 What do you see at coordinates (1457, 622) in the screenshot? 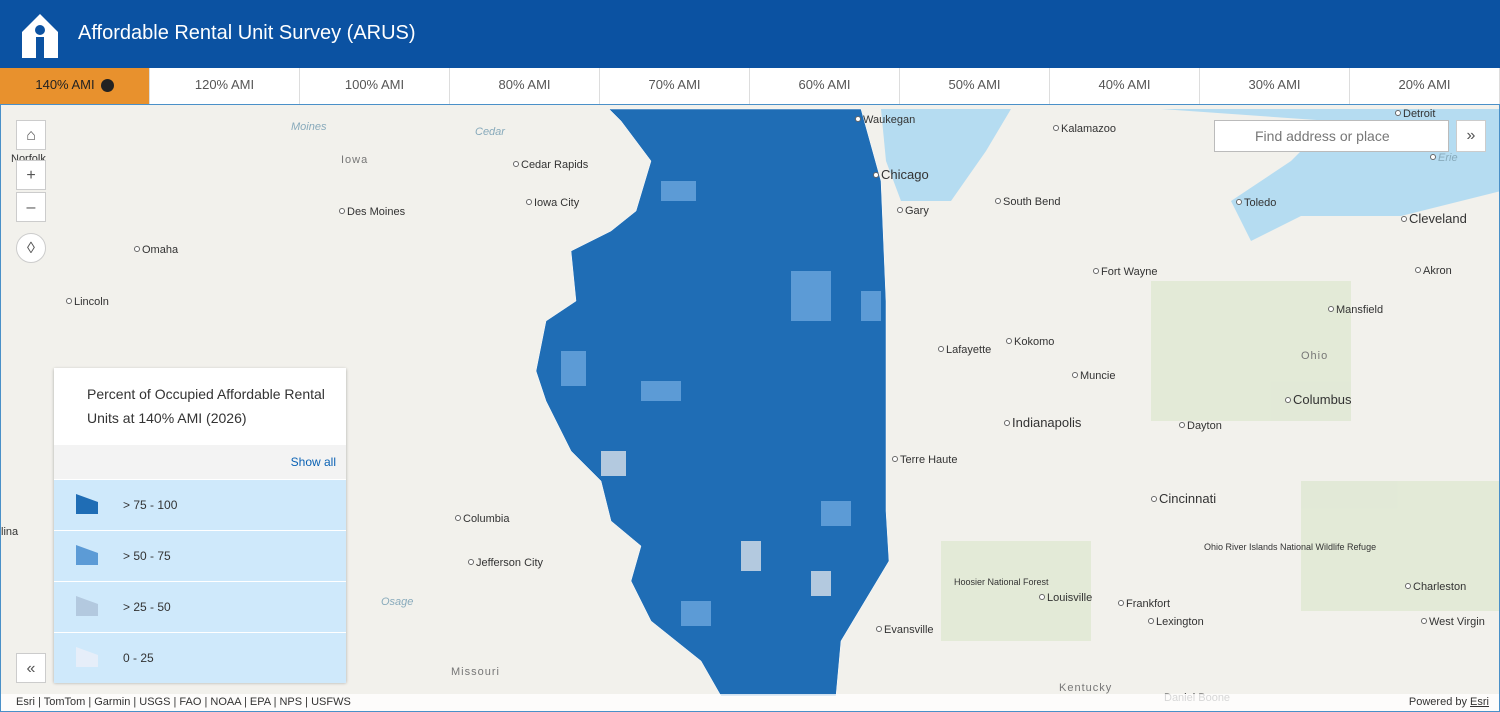
I see `place-label: West Virgin` at bounding box center [1457, 622].